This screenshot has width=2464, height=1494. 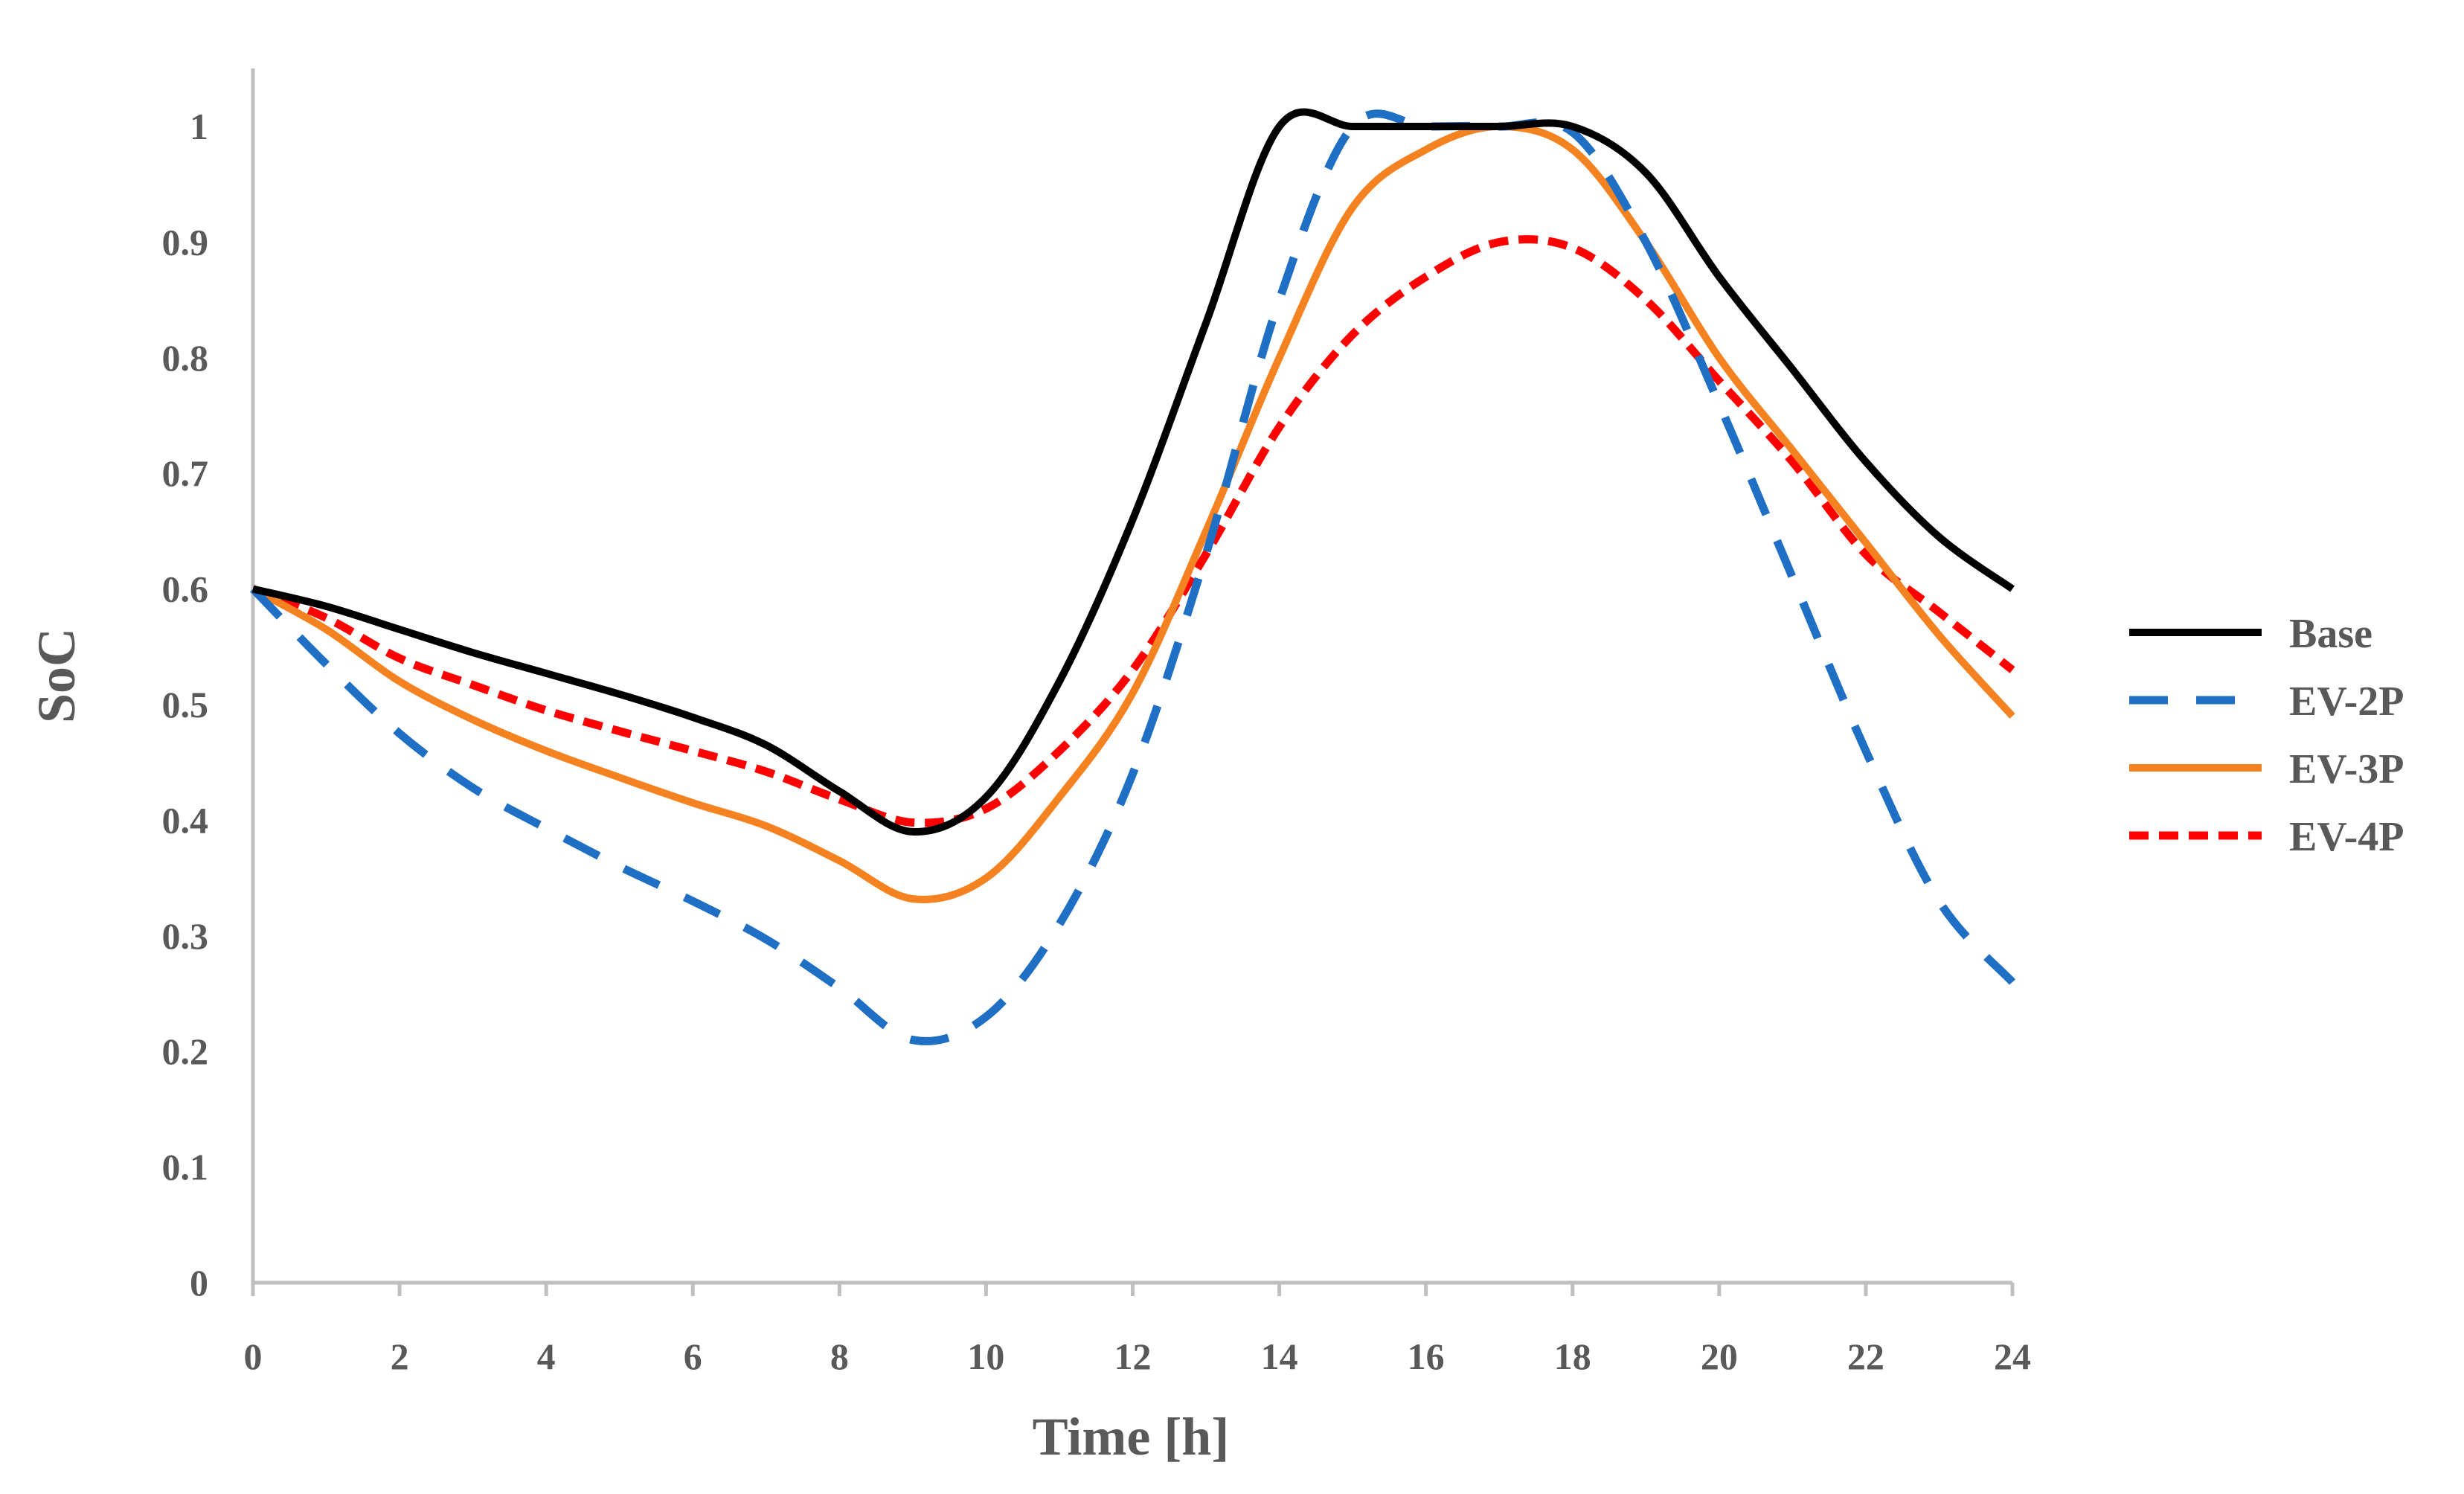 I want to click on x-tick-label: 20, so click(x=1719, y=1357).